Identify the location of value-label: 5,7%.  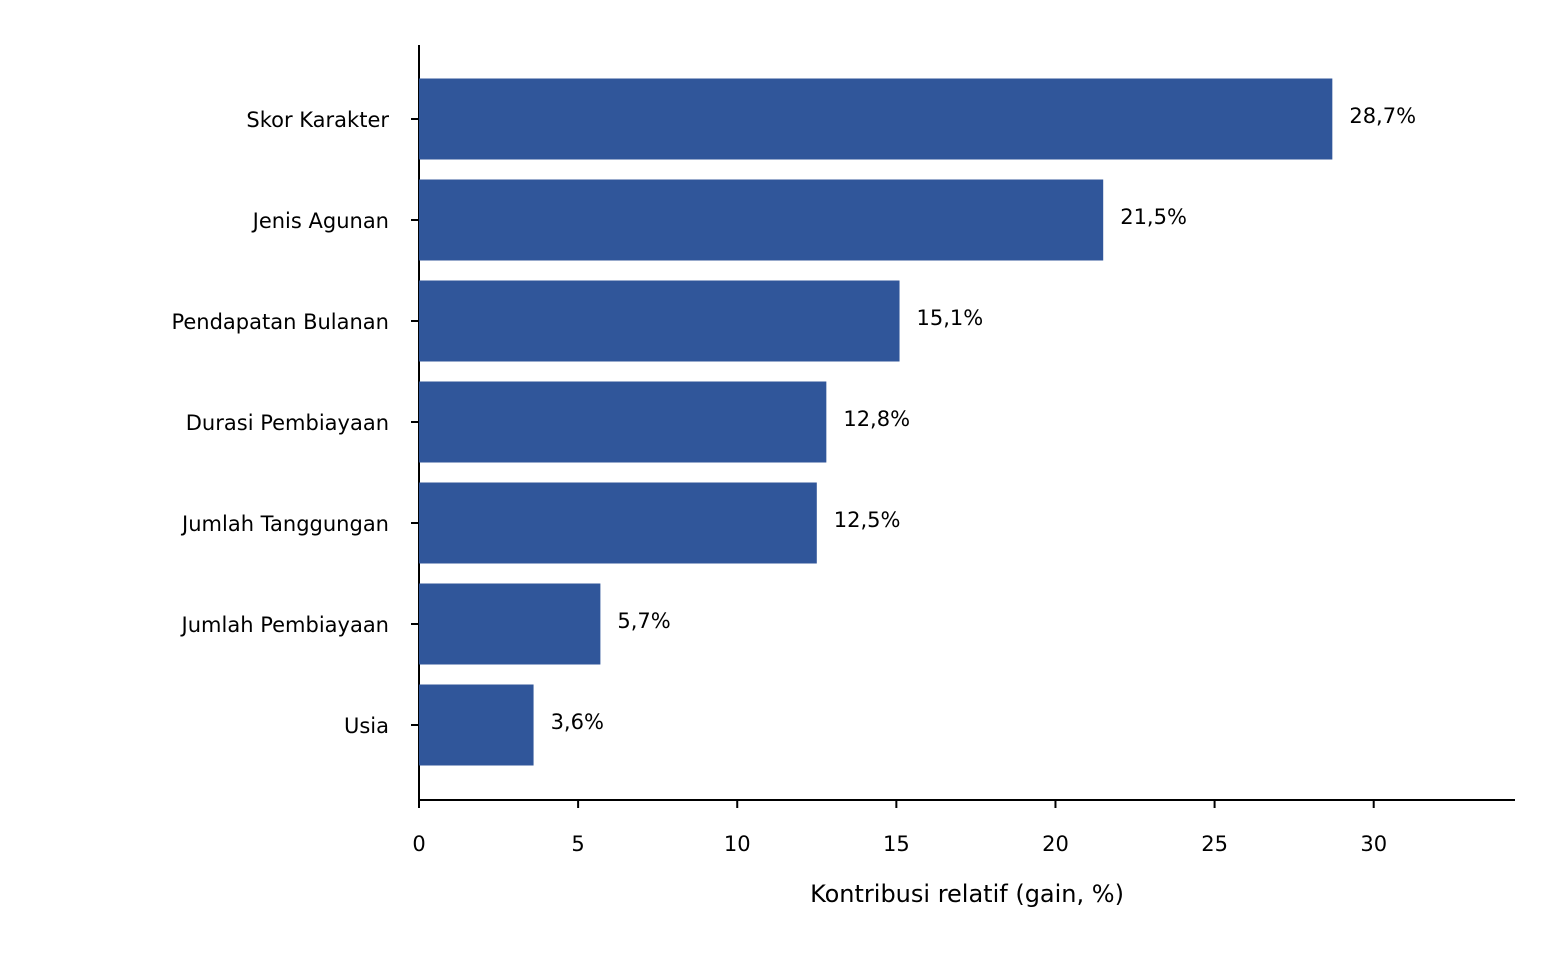
(643, 621).